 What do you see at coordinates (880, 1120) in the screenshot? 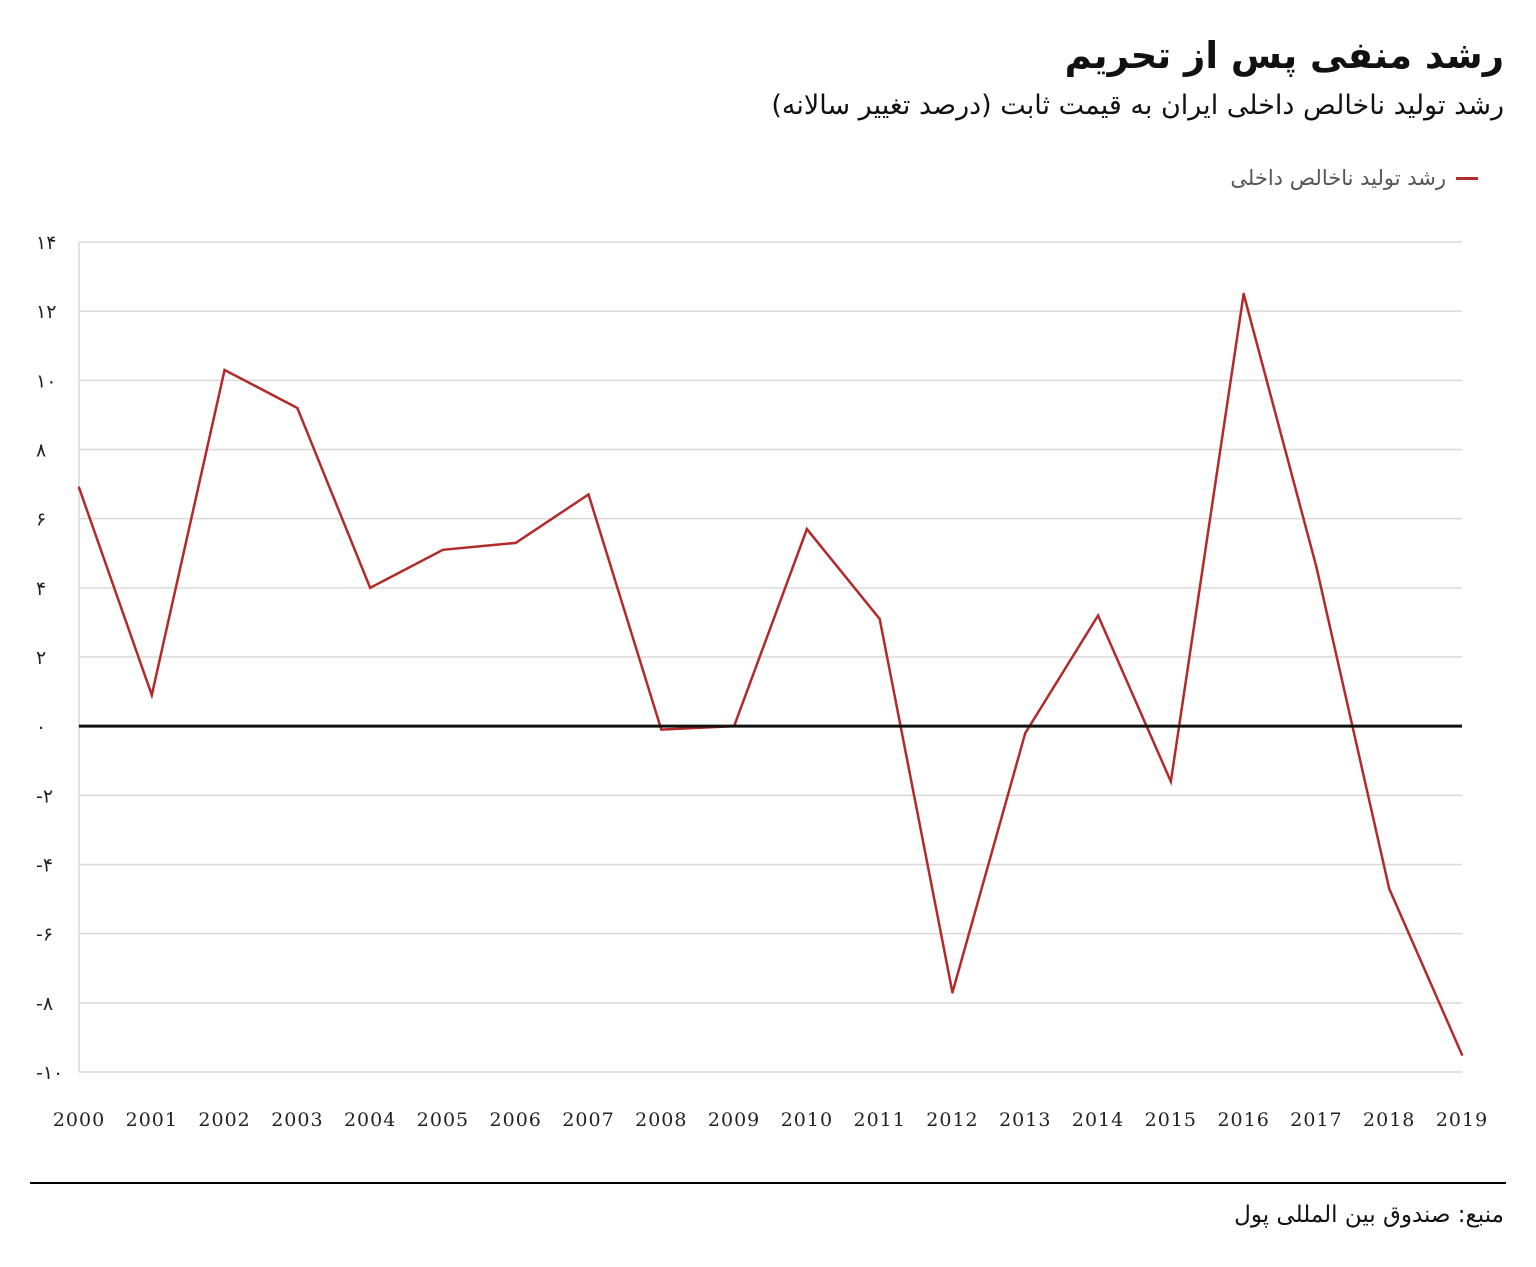
I see `x-tick-label: 2011` at bounding box center [880, 1120].